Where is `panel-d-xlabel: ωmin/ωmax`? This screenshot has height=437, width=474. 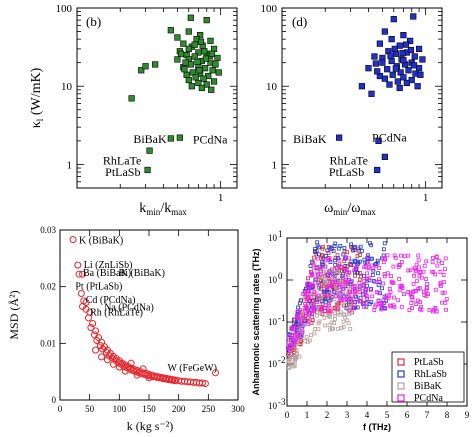 panel-d-xlabel: ωmin/ωmax is located at coordinates (350, 209).